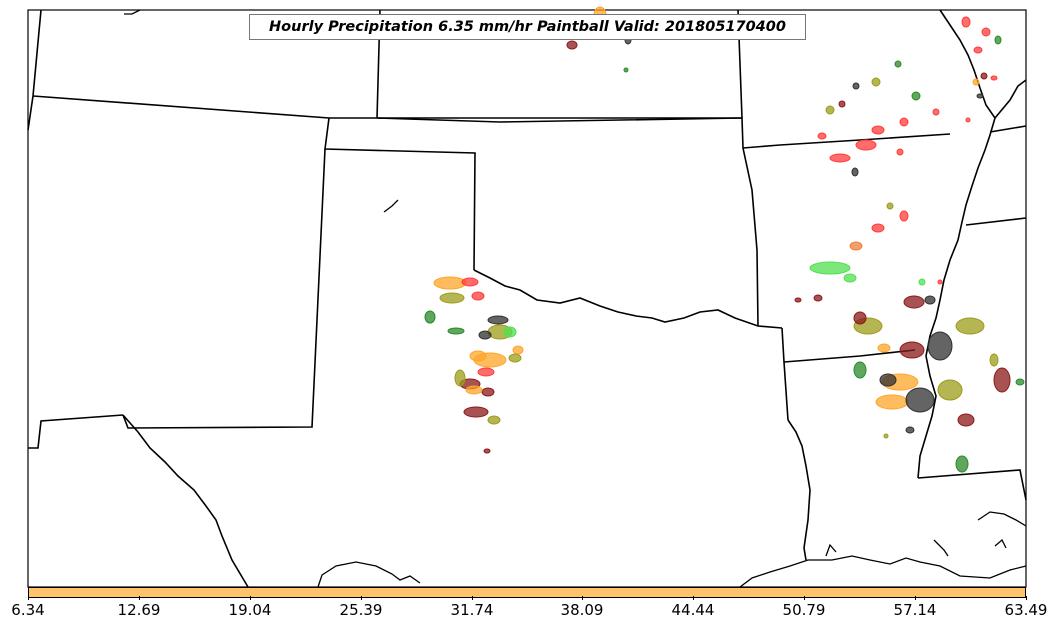 The width and height of the screenshot is (1060, 637). What do you see at coordinates (559, 120) in the screenshot?
I see `border-ne-ks` at bounding box center [559, 120].